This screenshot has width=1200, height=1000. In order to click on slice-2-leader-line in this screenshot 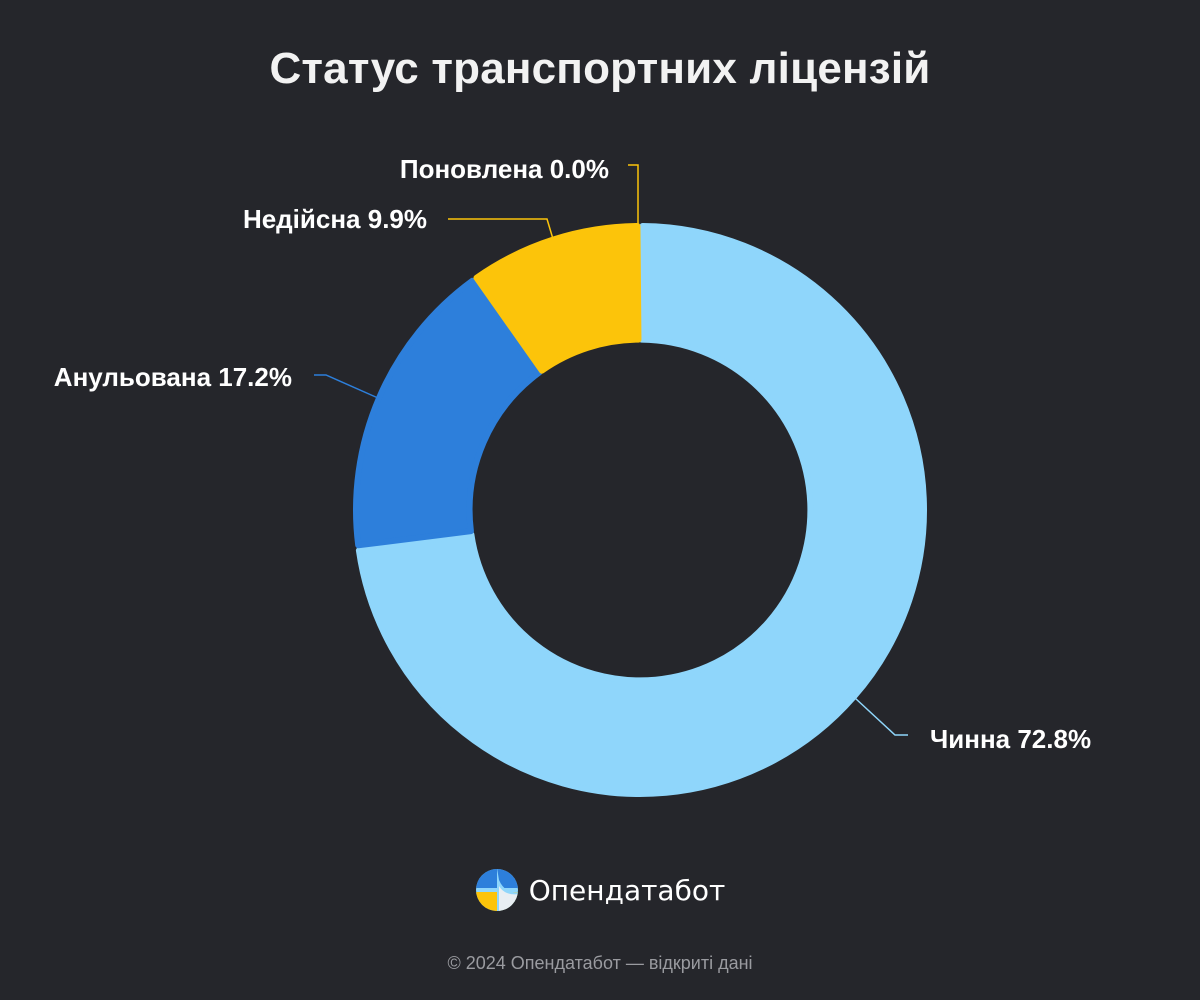, I will do `click(346, 386)`.